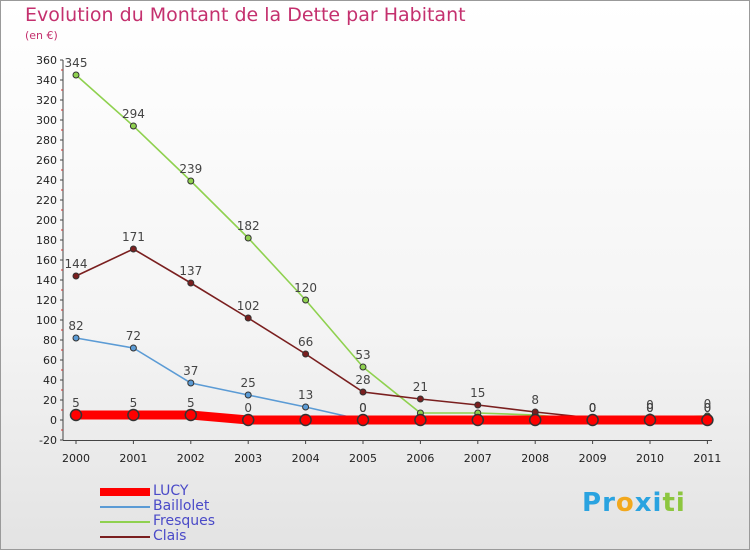 This screenshot has width=750, height=550. What do you see at coordinates (48, 440) in the screenshot?
I see `y-tick-label: -20` at bounding box center [48, 440].